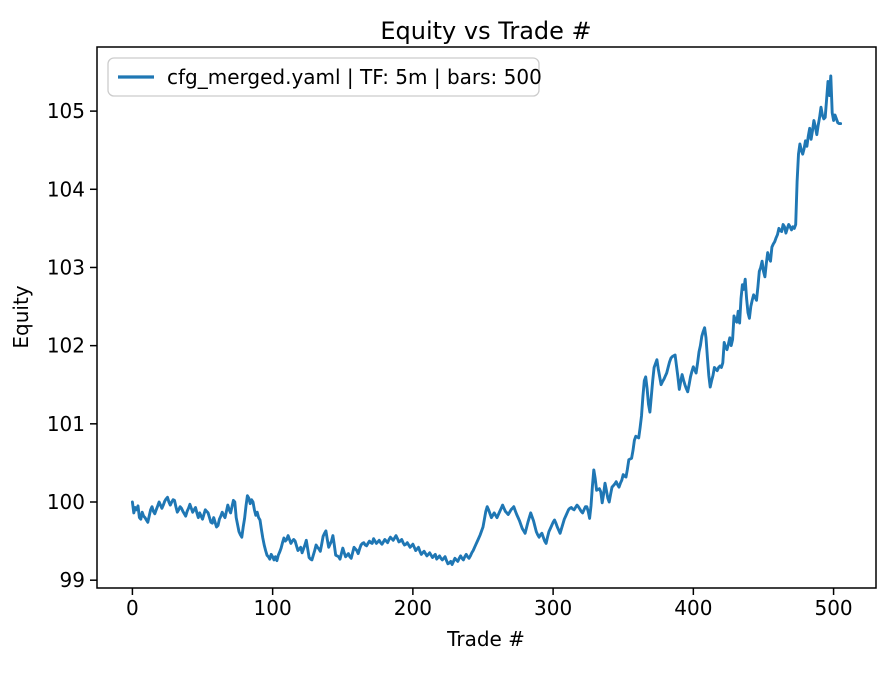 The height and width of the screenshot is (676, 896). I want to click on y-axis-ticks: 99 100 101 102 103 104 105, so click(72, 345).